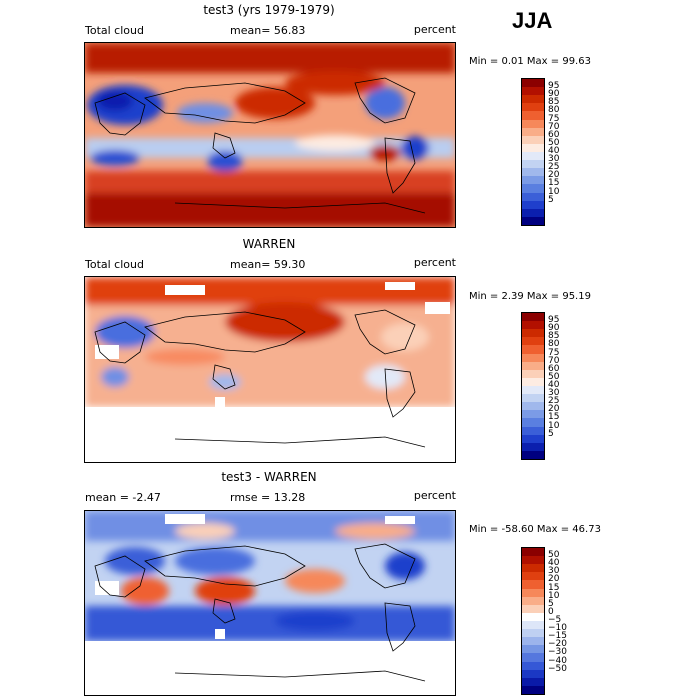 Image resolution: width=700 pixels, height=700 pixels. Describe the element at coordinates (268, 264) in the screenshot. I see `mean-label: mean= 59.30` at that location.